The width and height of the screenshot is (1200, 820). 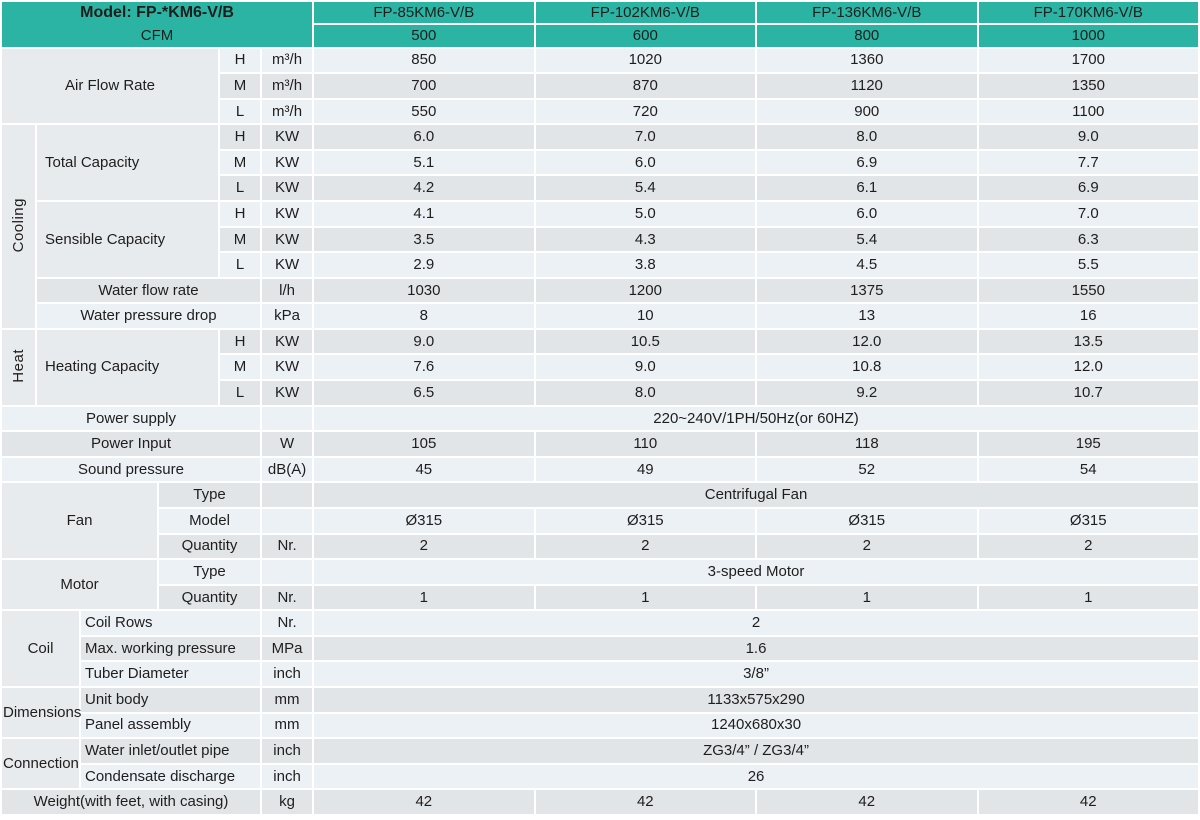 What do you see at coordinates (424, 239) in the screenshot?
I see `value-cell: 3.5` at bounding box center [424, 239].